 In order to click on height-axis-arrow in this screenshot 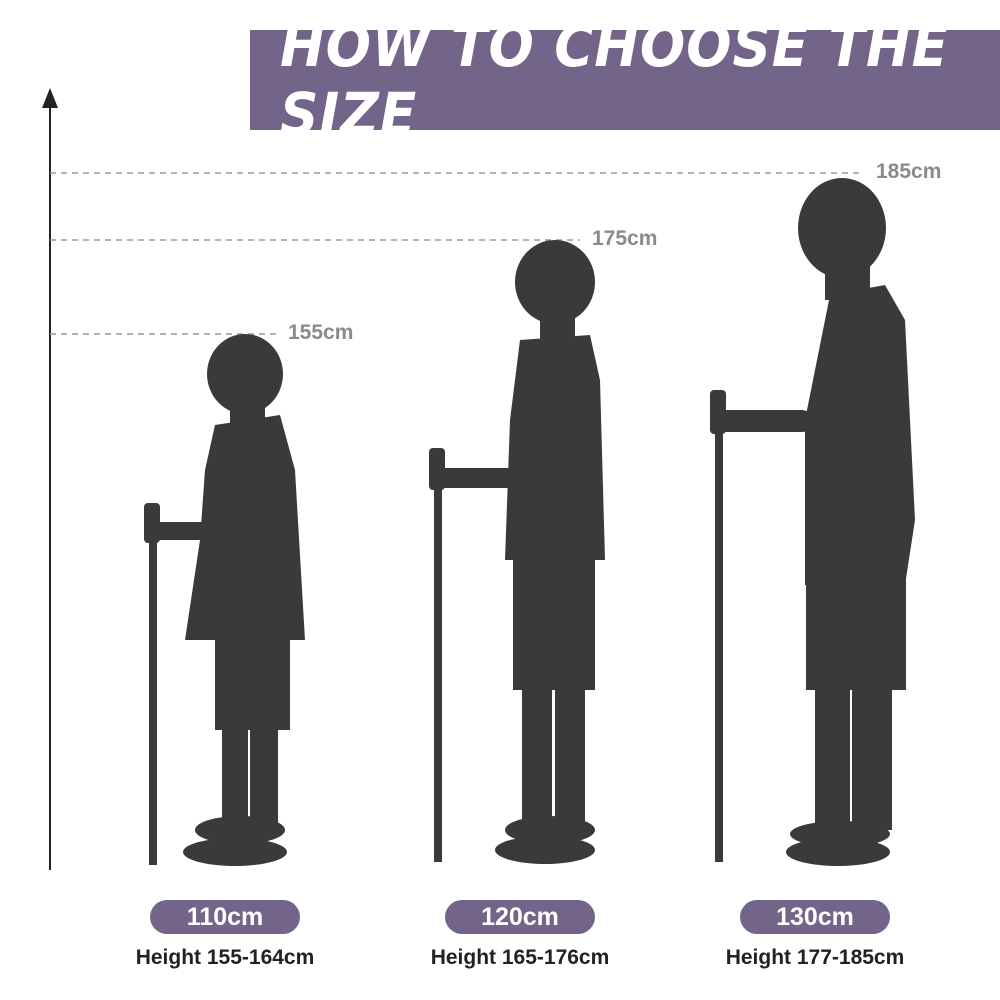, I will do `click(50, 479)`.